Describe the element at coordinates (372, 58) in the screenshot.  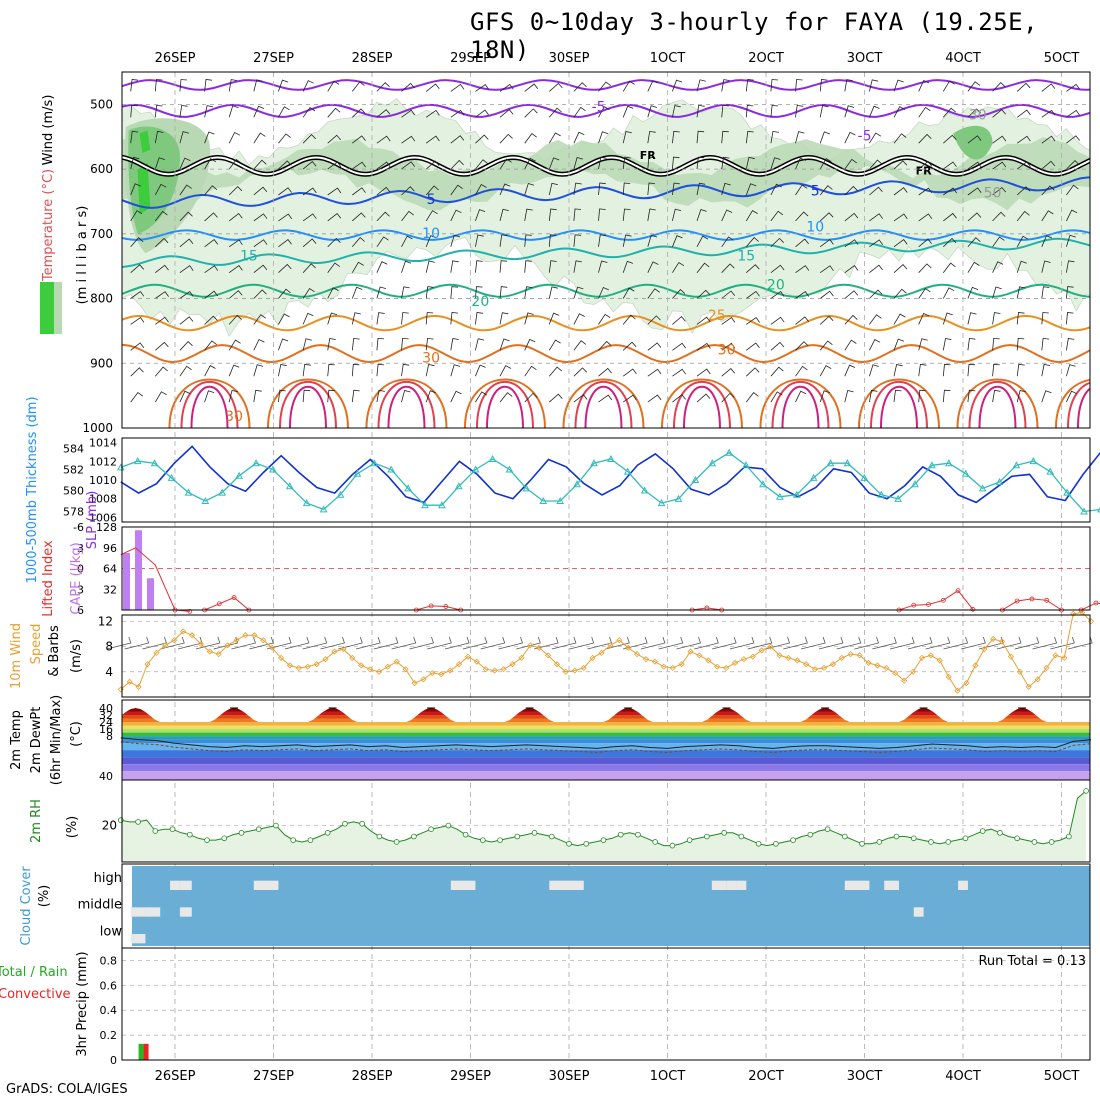
I see `top-date-label: 28SEP` at that location.